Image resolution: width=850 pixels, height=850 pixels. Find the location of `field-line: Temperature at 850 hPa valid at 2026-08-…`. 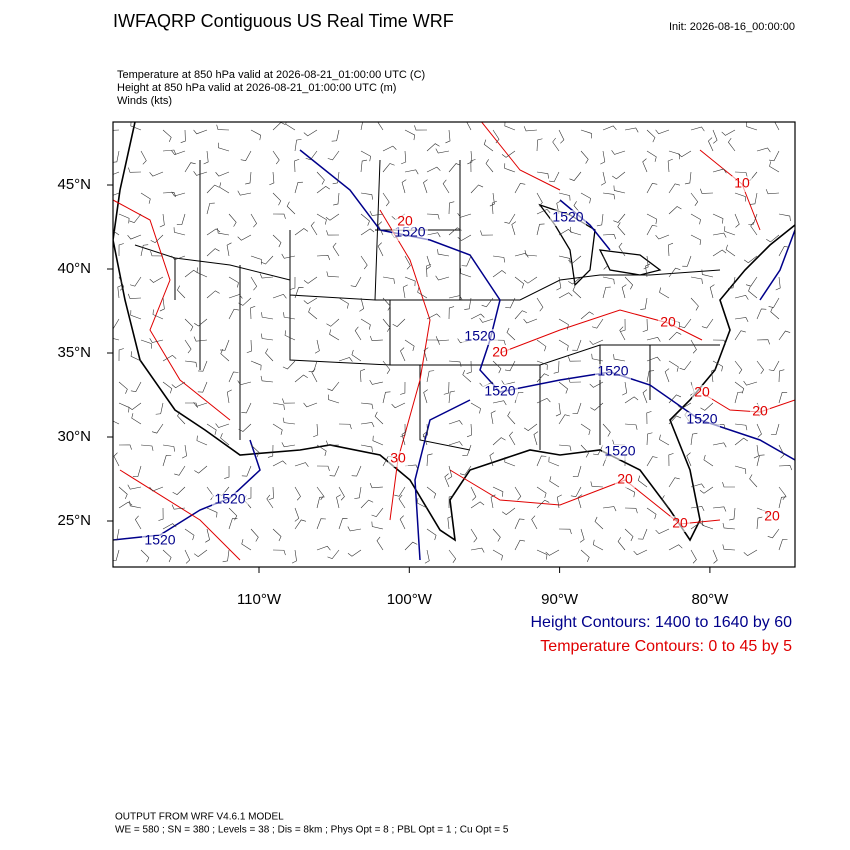

field-line: Temperature at 850 hPa valid at 2026-08-… is located at coordinates (271, 75).